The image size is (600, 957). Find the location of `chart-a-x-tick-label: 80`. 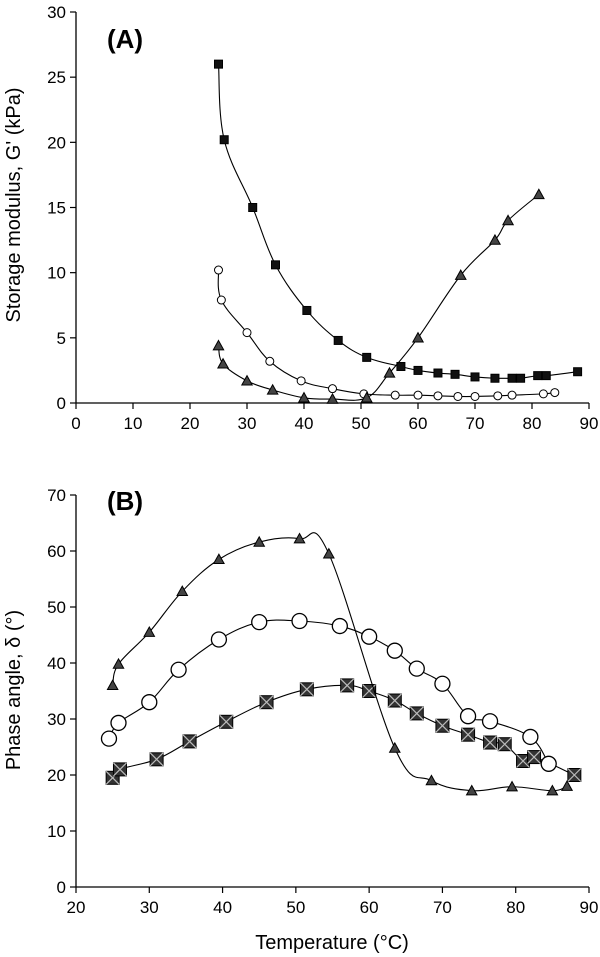

chart-a-x-tick-label: 80 is located at coordinates (532, 423).